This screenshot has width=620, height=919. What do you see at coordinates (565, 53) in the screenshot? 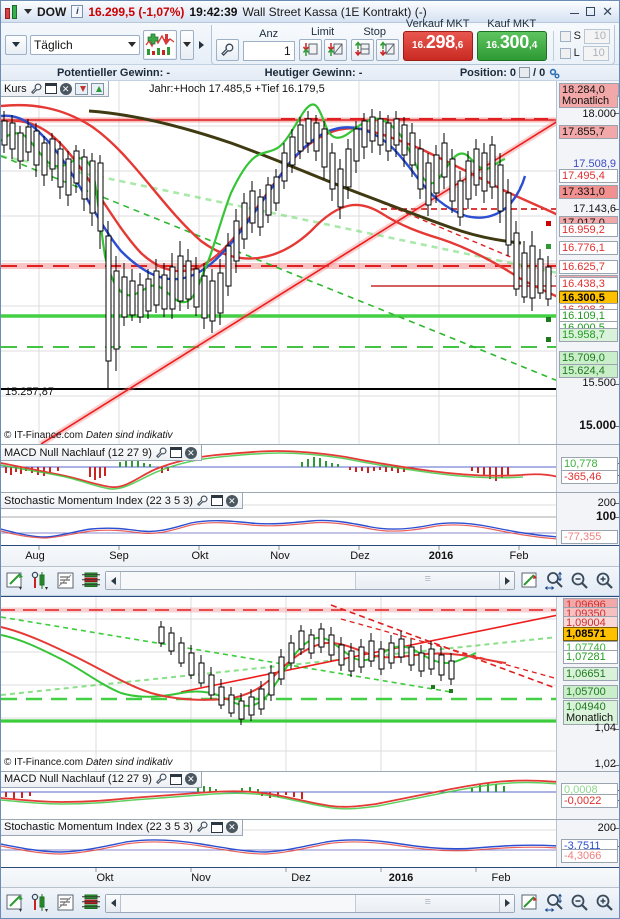
I see `long-checkbox` at bounding box center [565, 53].